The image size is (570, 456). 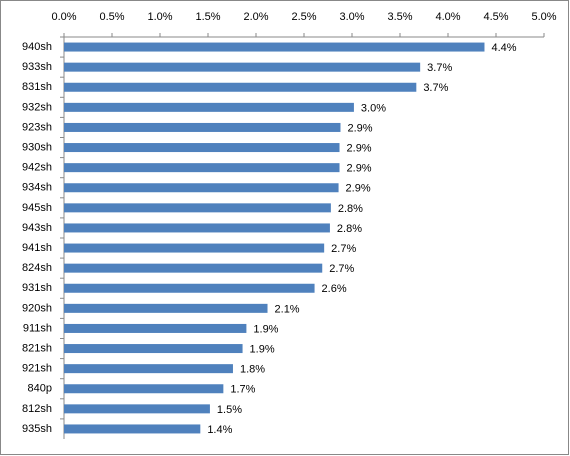 I want to click on y-tick-label: 920sh, so click(x=37, y=308).